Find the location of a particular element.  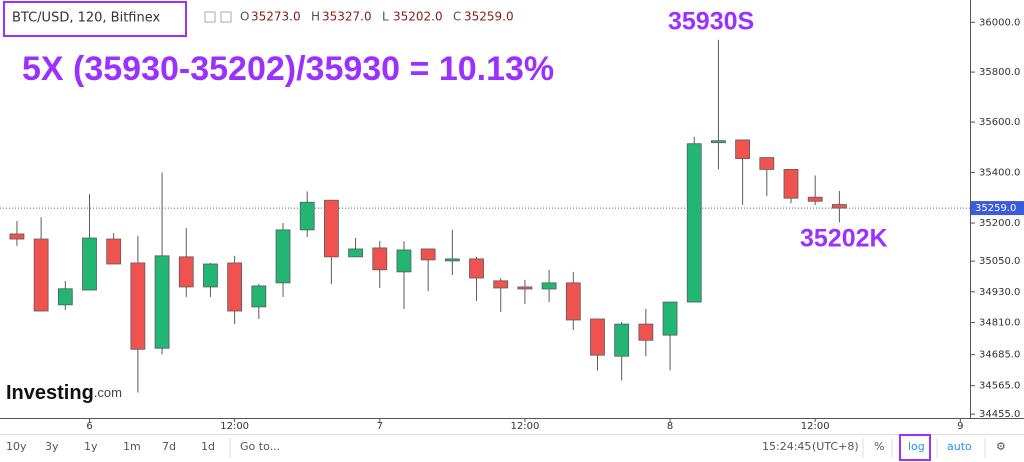

ohlc-key: C is located at coordinates (457, 17).